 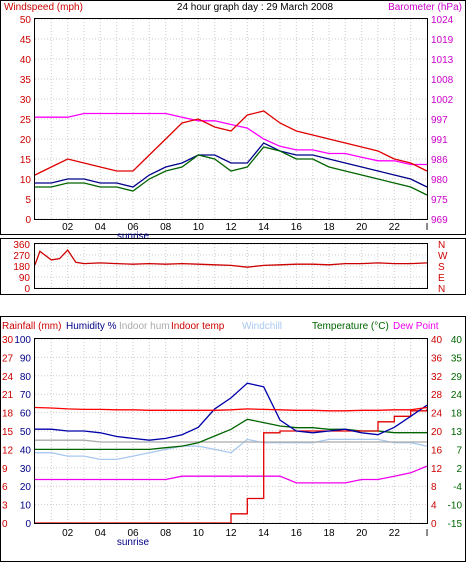 I want to click on left-tick-label: 50, so click(x=26, y=20).